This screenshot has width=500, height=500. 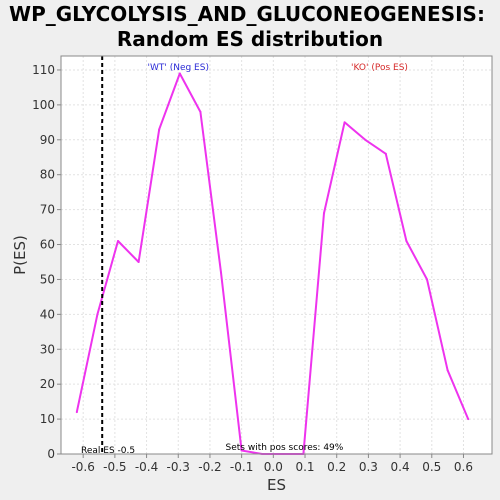 I want to click on pos-scores-label: Sets with pos scores: 49%, so click(x=285, y=448).